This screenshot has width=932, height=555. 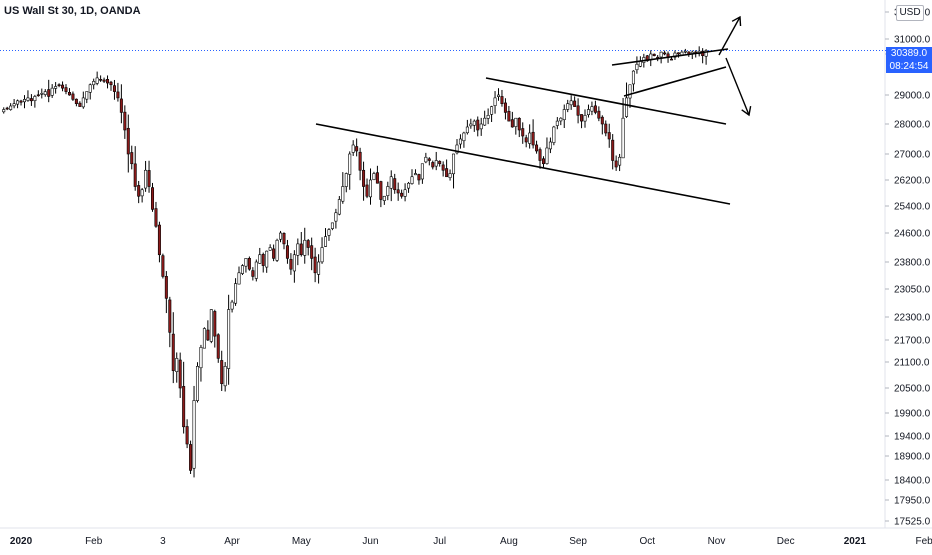 I want to click on y-tick-label: 22300.0, so click(x=912, y=318).